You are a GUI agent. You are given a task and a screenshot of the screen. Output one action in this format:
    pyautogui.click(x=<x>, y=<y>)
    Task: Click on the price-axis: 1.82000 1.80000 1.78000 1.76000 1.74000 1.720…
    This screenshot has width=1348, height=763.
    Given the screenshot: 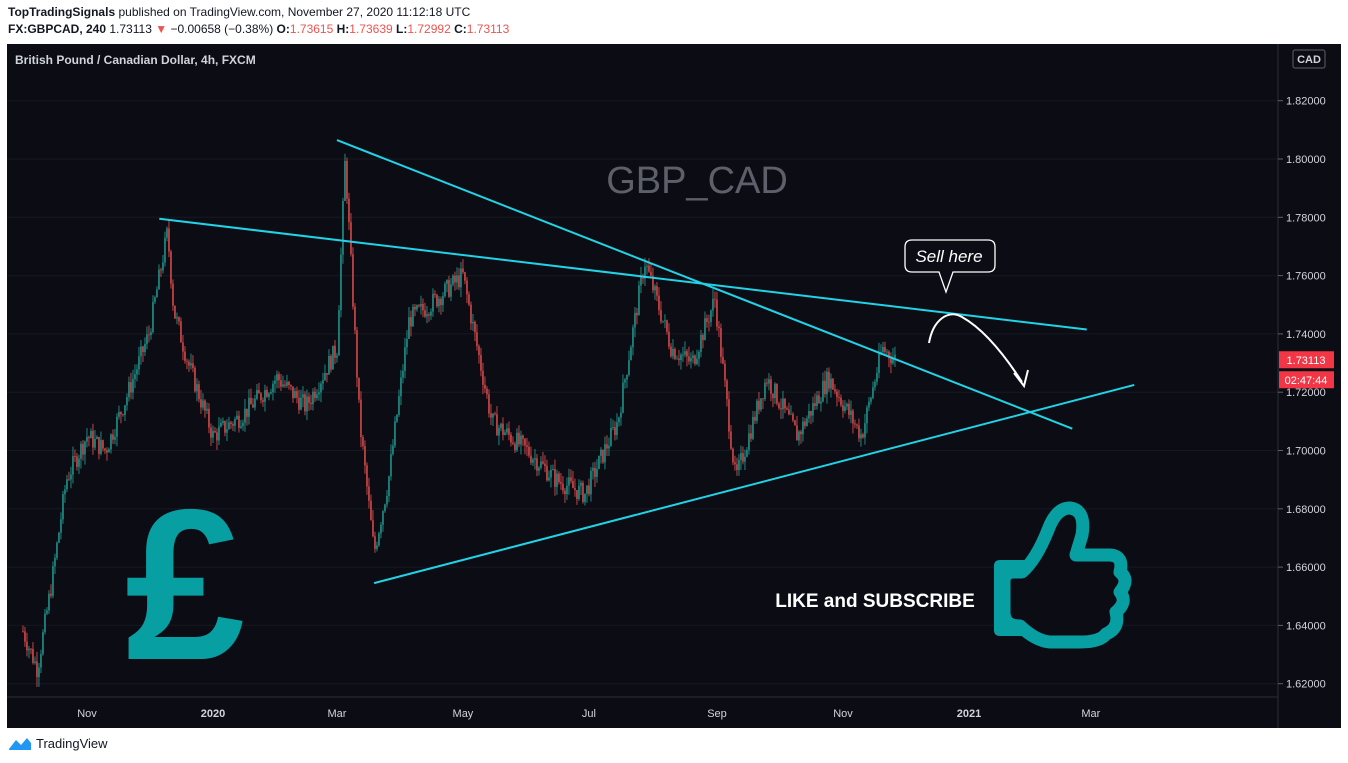 What is the action you would take?
    pyautogui.click(x=1302, y=393)
    